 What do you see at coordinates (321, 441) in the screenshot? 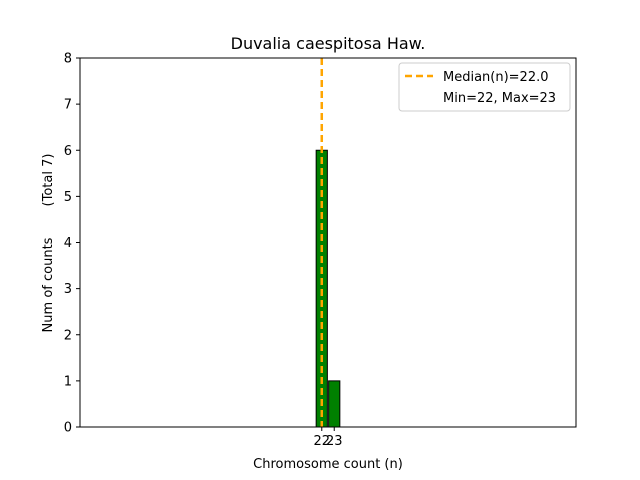
I see `x-tick-label: 22` at bounding box center [321, 441].